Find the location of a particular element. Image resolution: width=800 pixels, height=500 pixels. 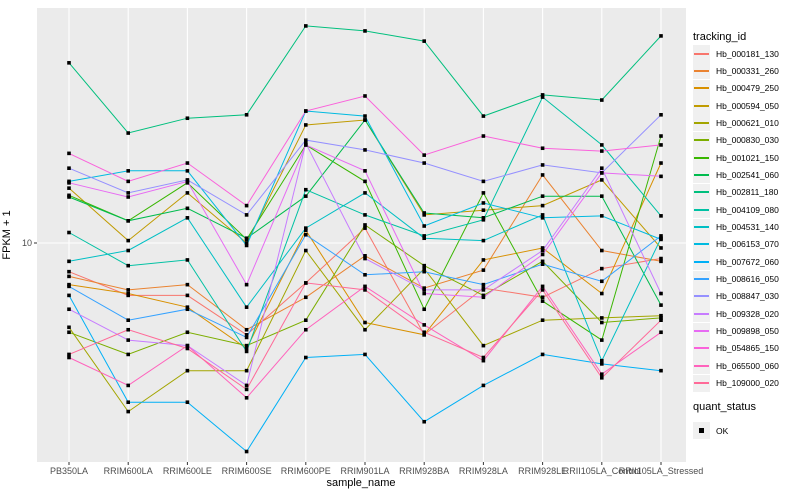

legend-item-Hb_001021_150: Hb_001021_150 is located at coordinates (736, 158).